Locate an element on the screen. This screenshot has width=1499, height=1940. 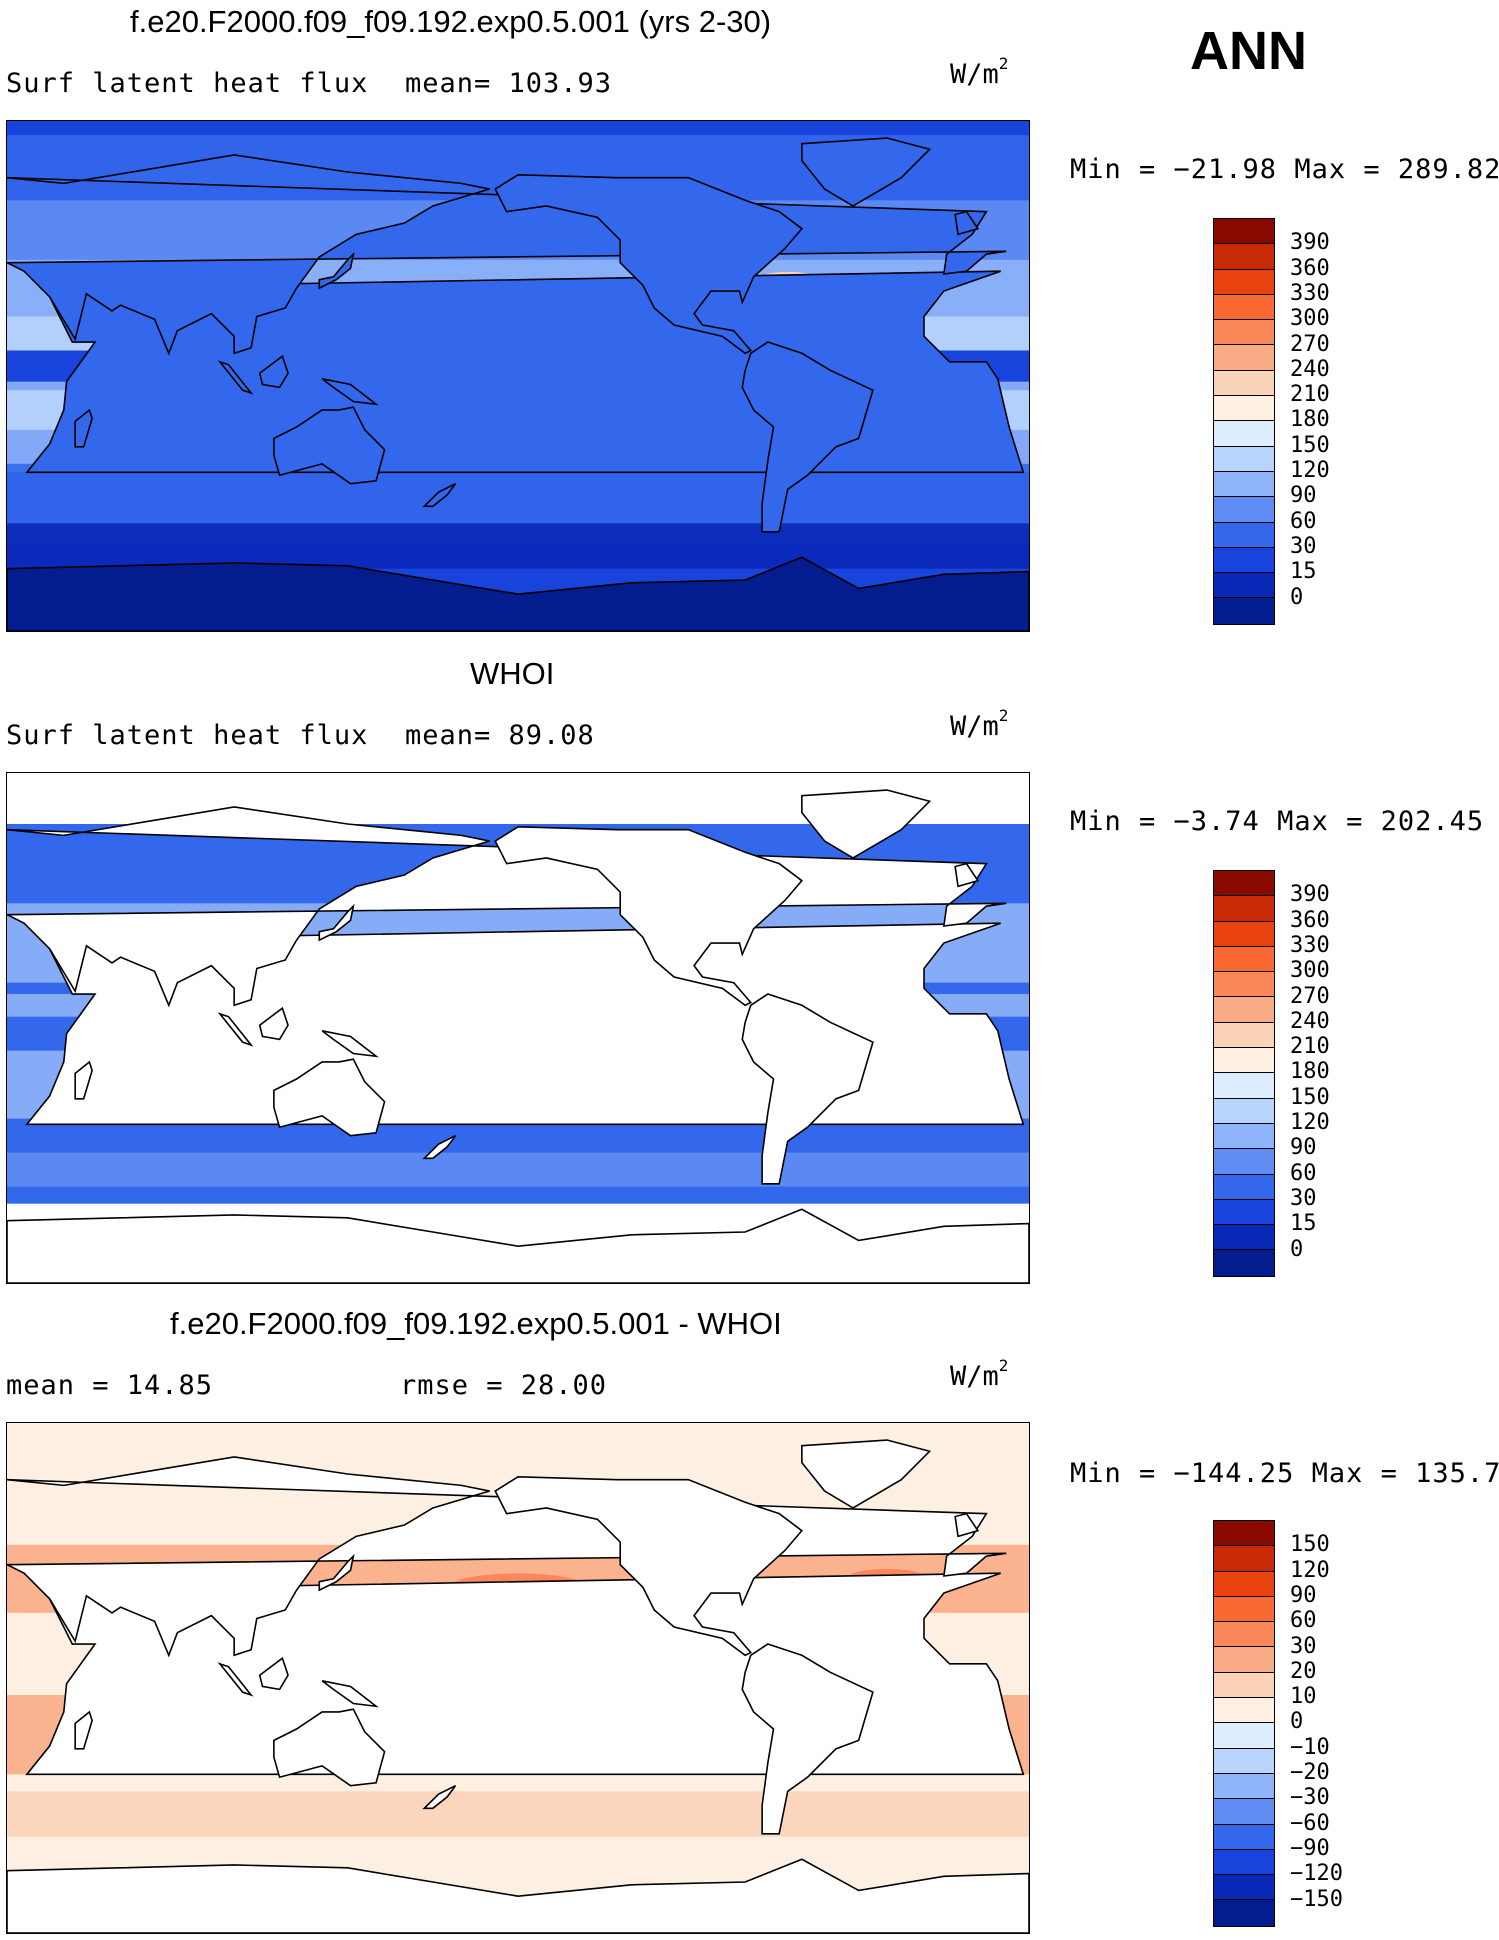
colorbar-tick-label: −120 is located at coordinates (1316, 1874).